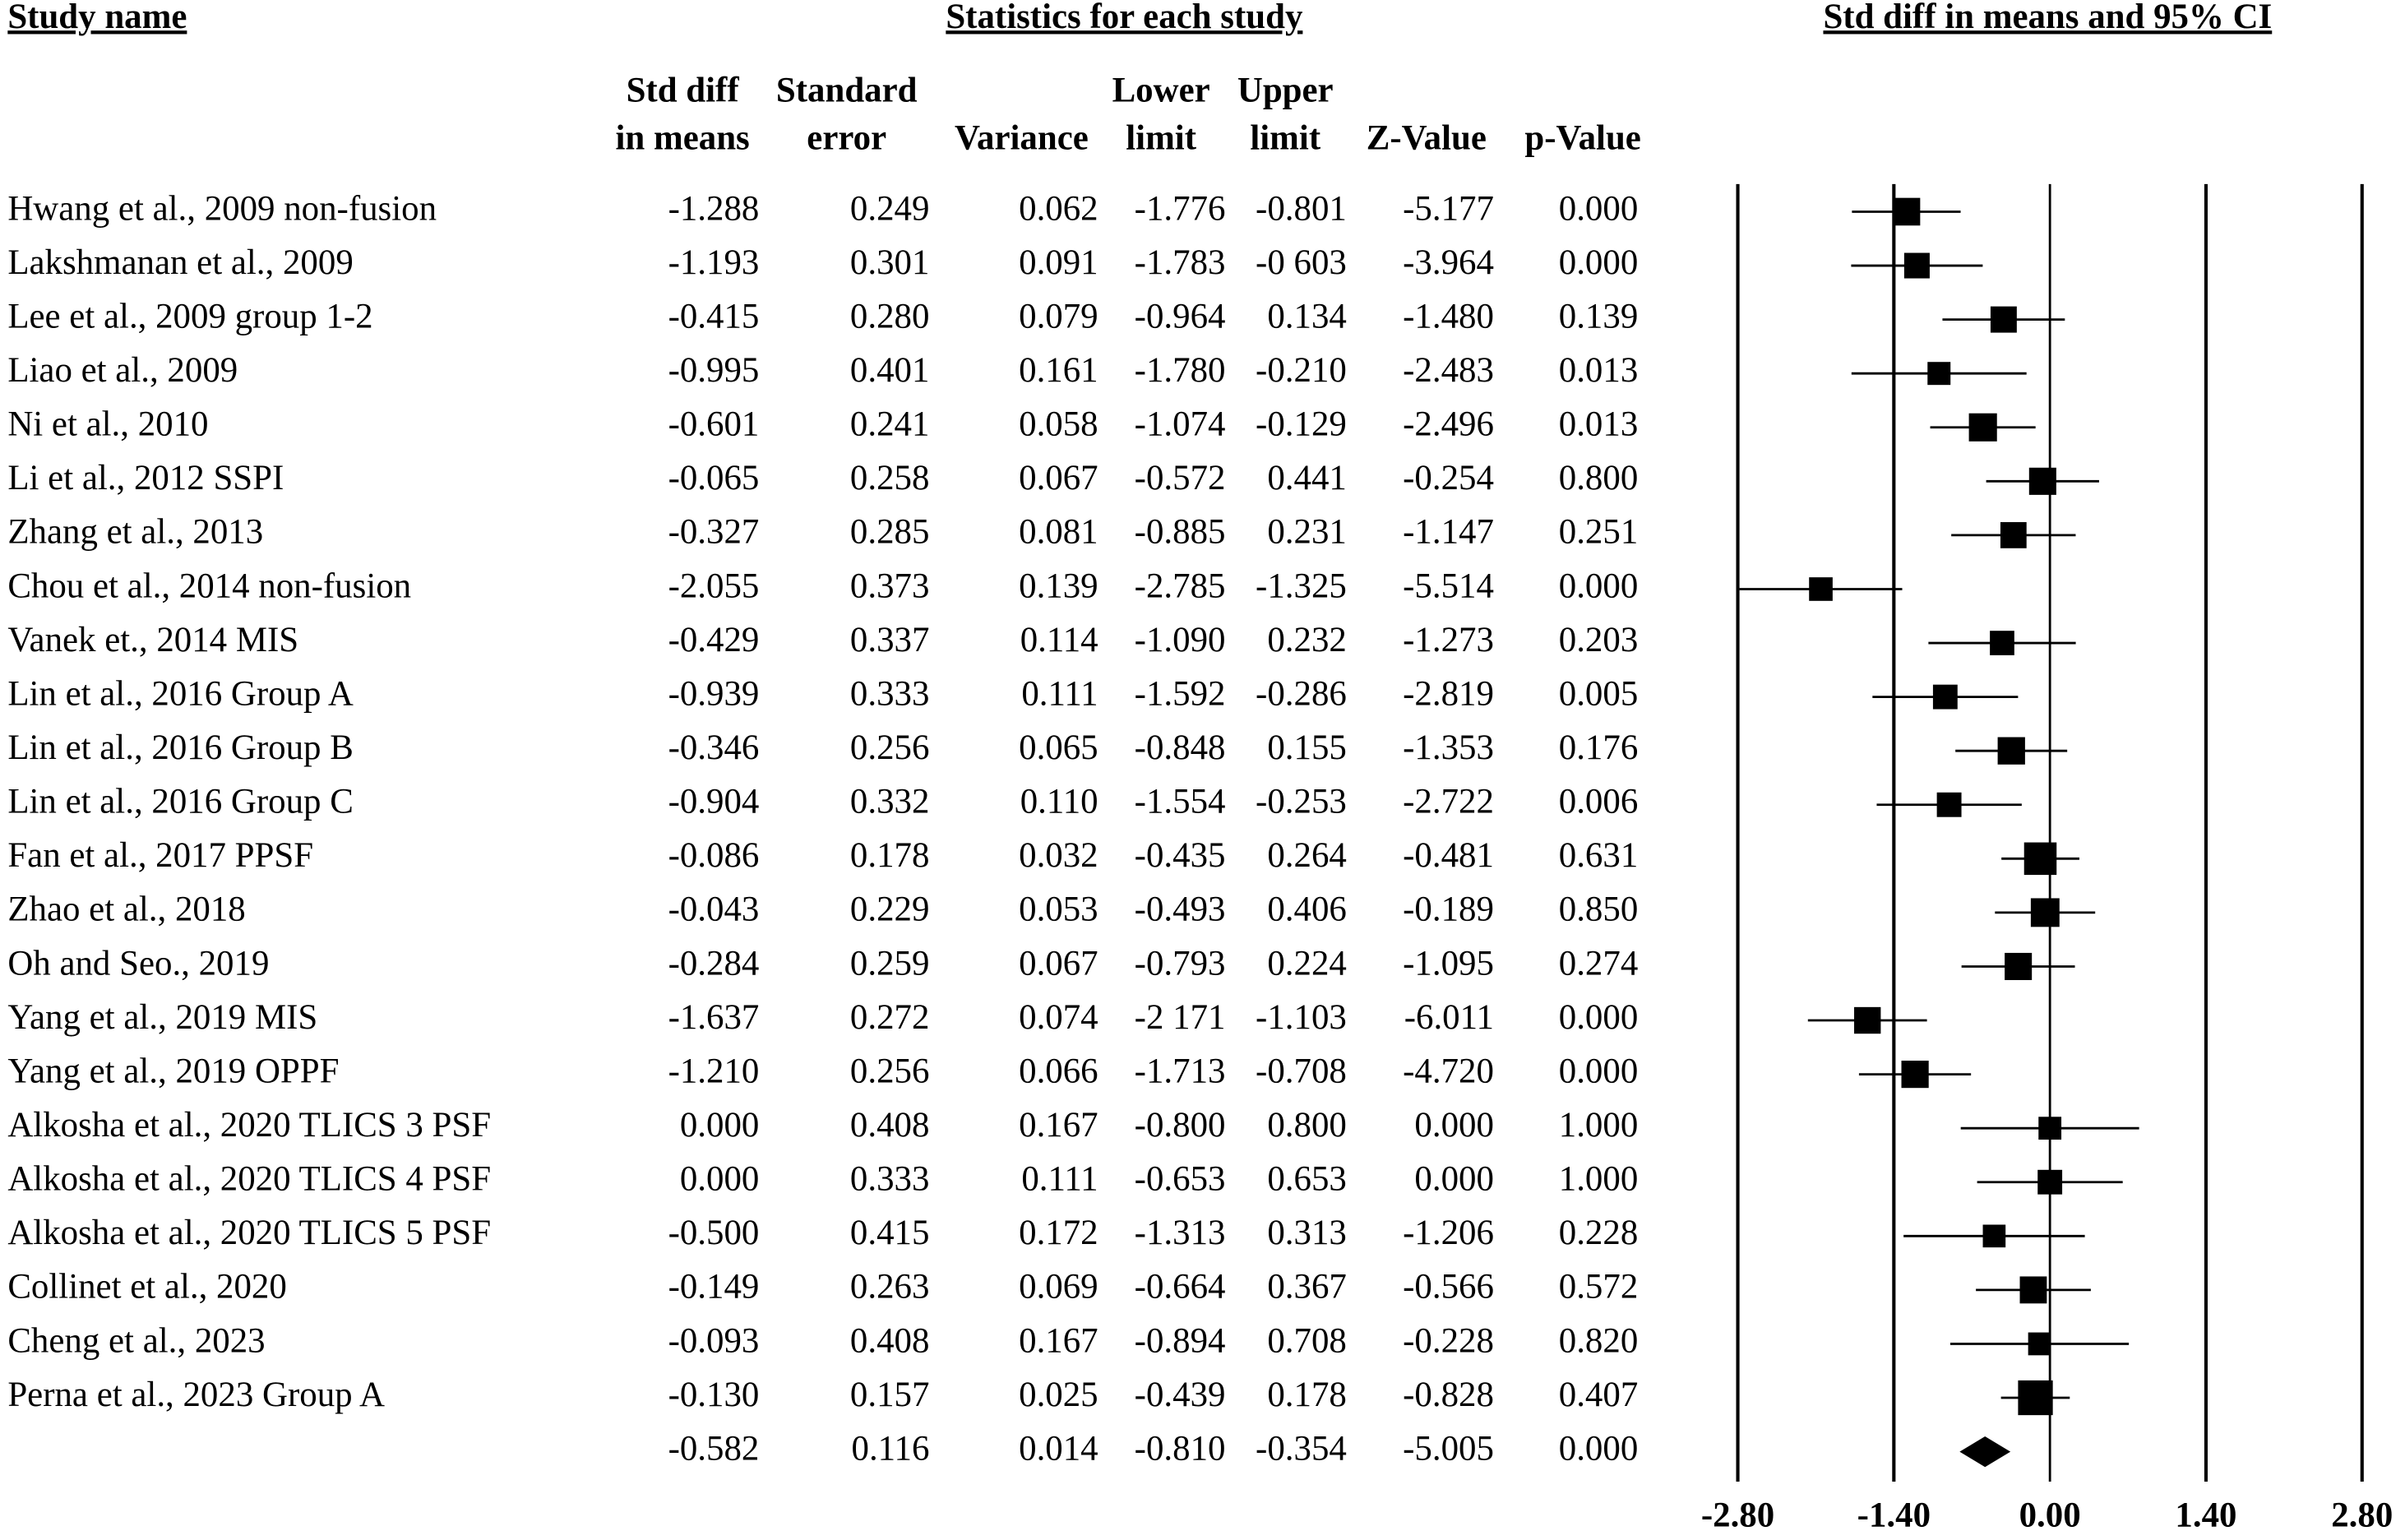 This screenshot has height=1540, width=2405. I want to click on chart-title: Std diff in means and 95% CI, so click(2047, 18).